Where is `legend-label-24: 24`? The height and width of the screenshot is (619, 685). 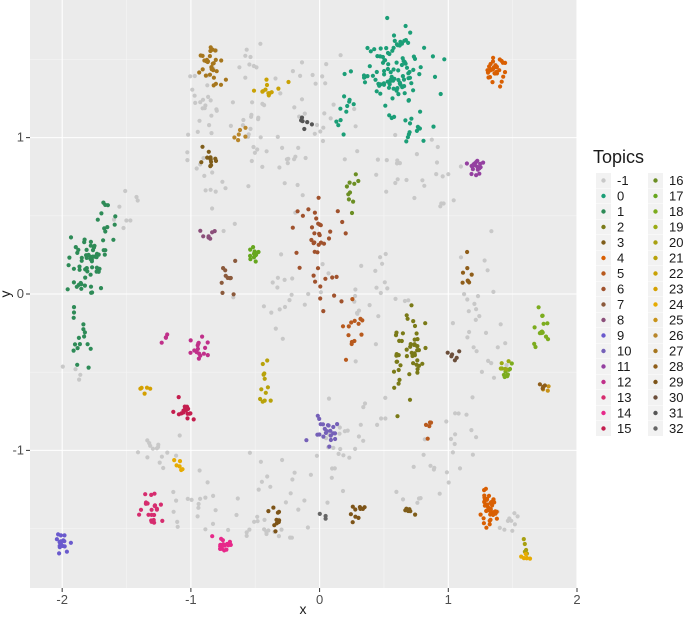
legend-label-24: 24 is located at coordinates (676, 304).